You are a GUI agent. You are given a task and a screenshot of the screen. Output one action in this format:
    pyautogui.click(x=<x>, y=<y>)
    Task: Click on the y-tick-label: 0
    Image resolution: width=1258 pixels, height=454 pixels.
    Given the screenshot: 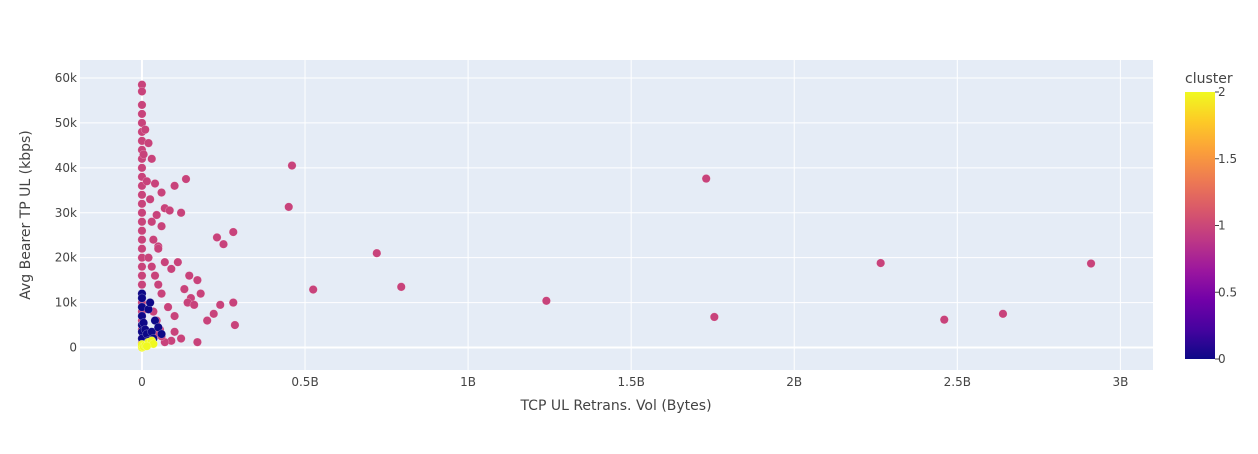 What is the action you would take?
    pyautogui.click(x=73, y=348)
    